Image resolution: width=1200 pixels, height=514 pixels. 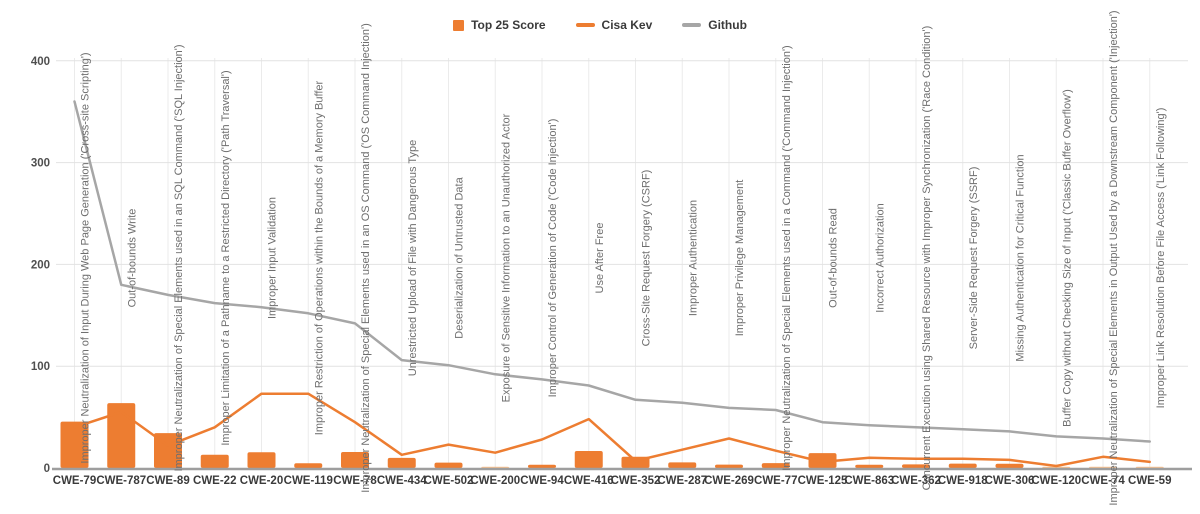 I want to click on x-axis-tick-label: CWE-20, so click(x=261, y=481).